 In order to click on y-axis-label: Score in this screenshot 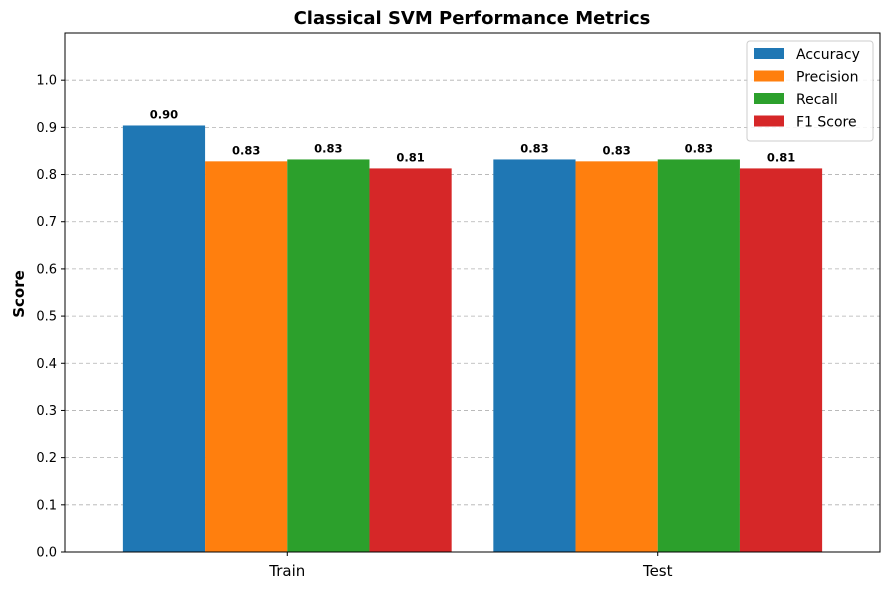, I will do `click(19, 294)`.